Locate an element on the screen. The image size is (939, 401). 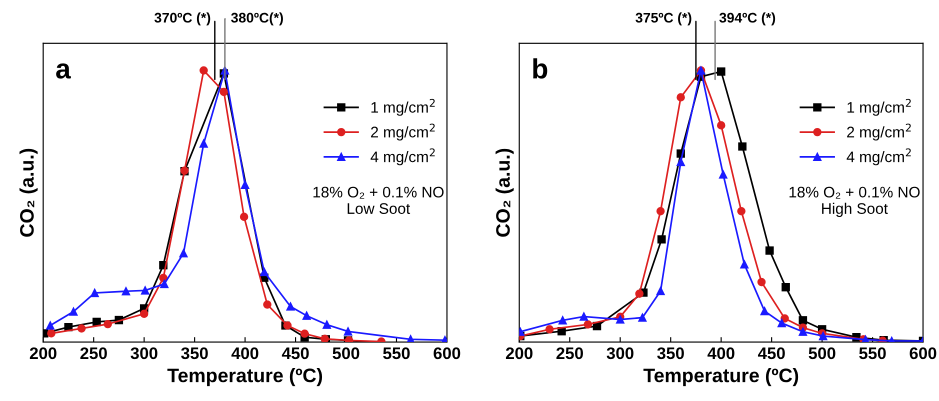
chart-title: a is located at coordinates (63, 71).